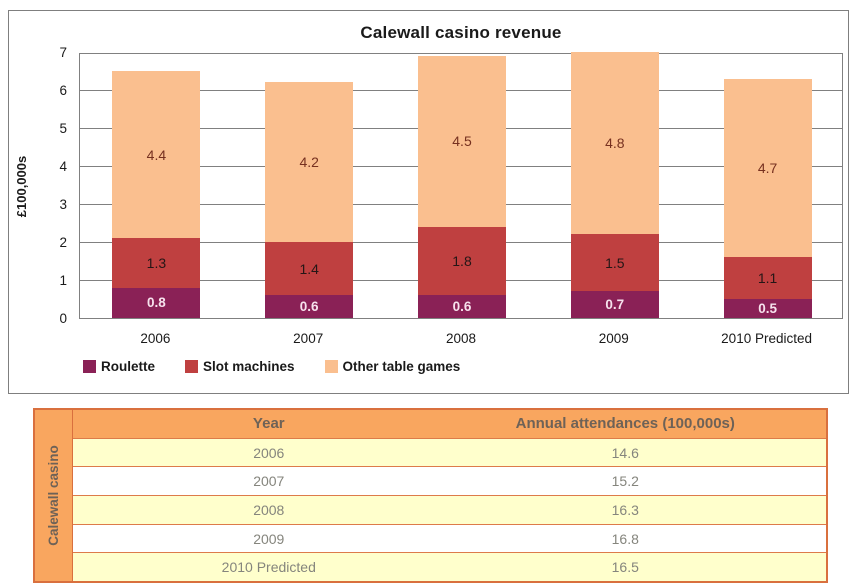 The image size is (857, 583). I want to click on attendance-cell: 14.6, so click(625, 452).